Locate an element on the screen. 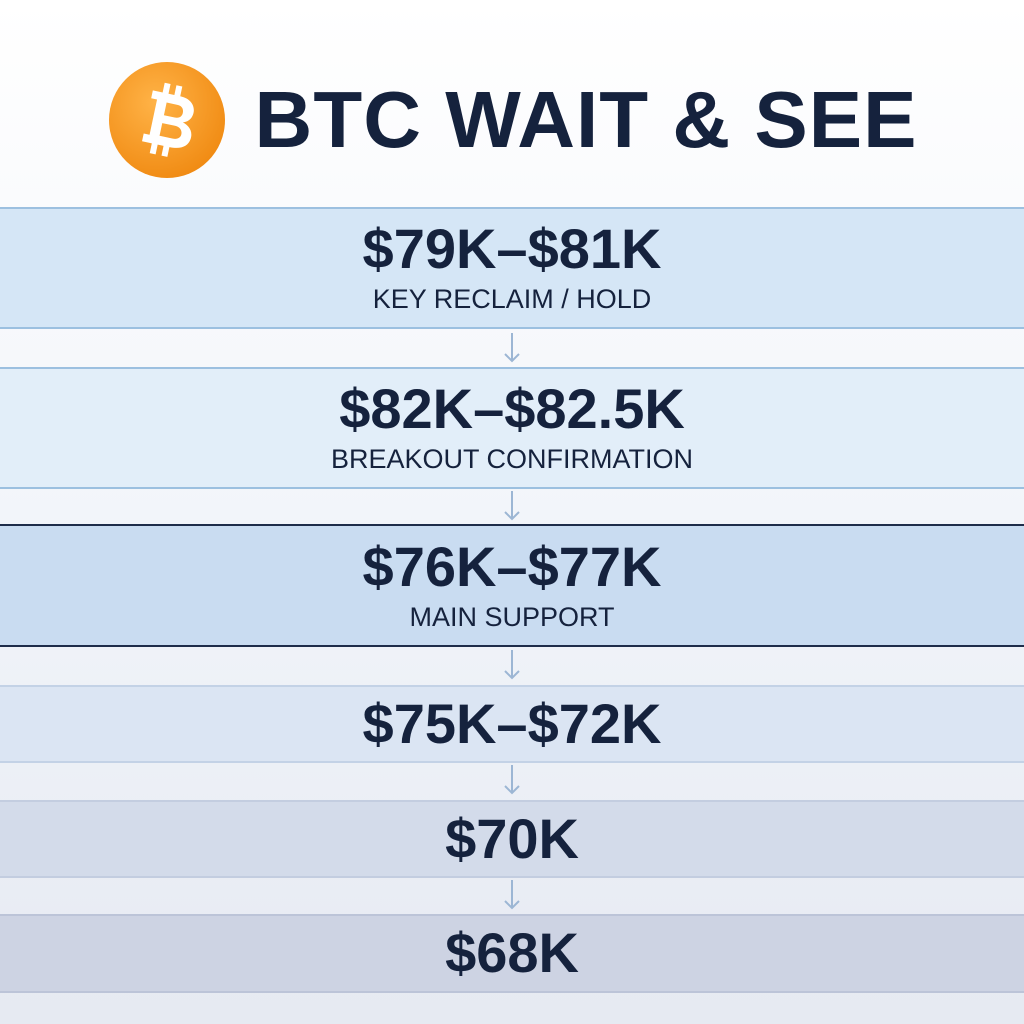  level-band: $79K–$81K KEY RECLAIM / HOLD is located at coordinates (512, 268).